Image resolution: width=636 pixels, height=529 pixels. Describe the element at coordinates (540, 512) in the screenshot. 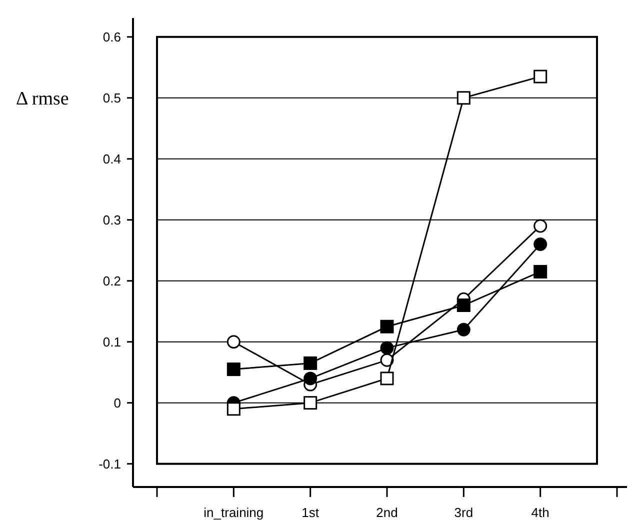

I see `x-tick-label: 4th` at that location.